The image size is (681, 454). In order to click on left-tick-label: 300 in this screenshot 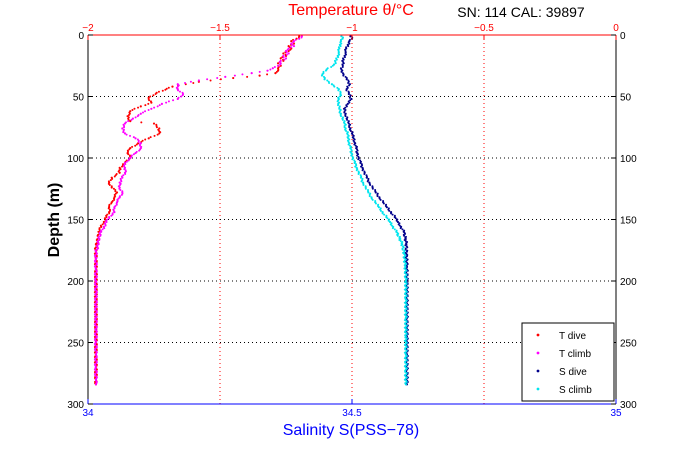, I will do `click(75, 405)`.